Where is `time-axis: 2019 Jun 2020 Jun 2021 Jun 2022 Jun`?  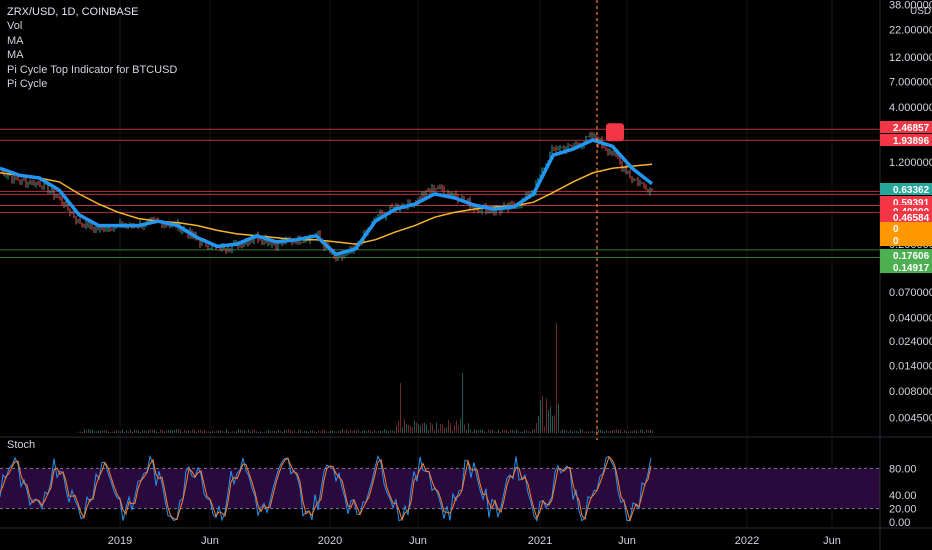 time-axis: 2019 Jun 2020 Jun 2021 Jun 2022 Jun is located at coordinates (466, 537).